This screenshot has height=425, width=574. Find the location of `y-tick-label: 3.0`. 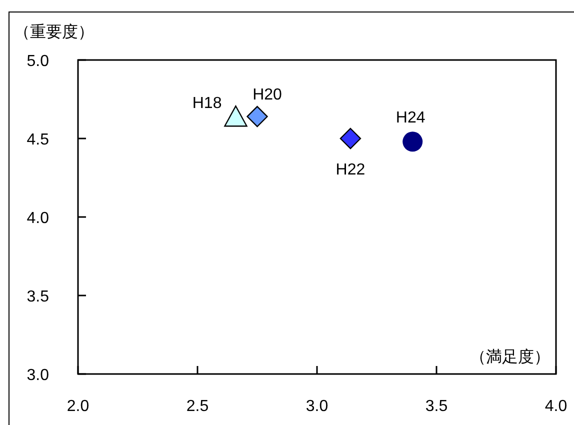

y-tick-label: 3.0 is located at coordinates (38, 375).